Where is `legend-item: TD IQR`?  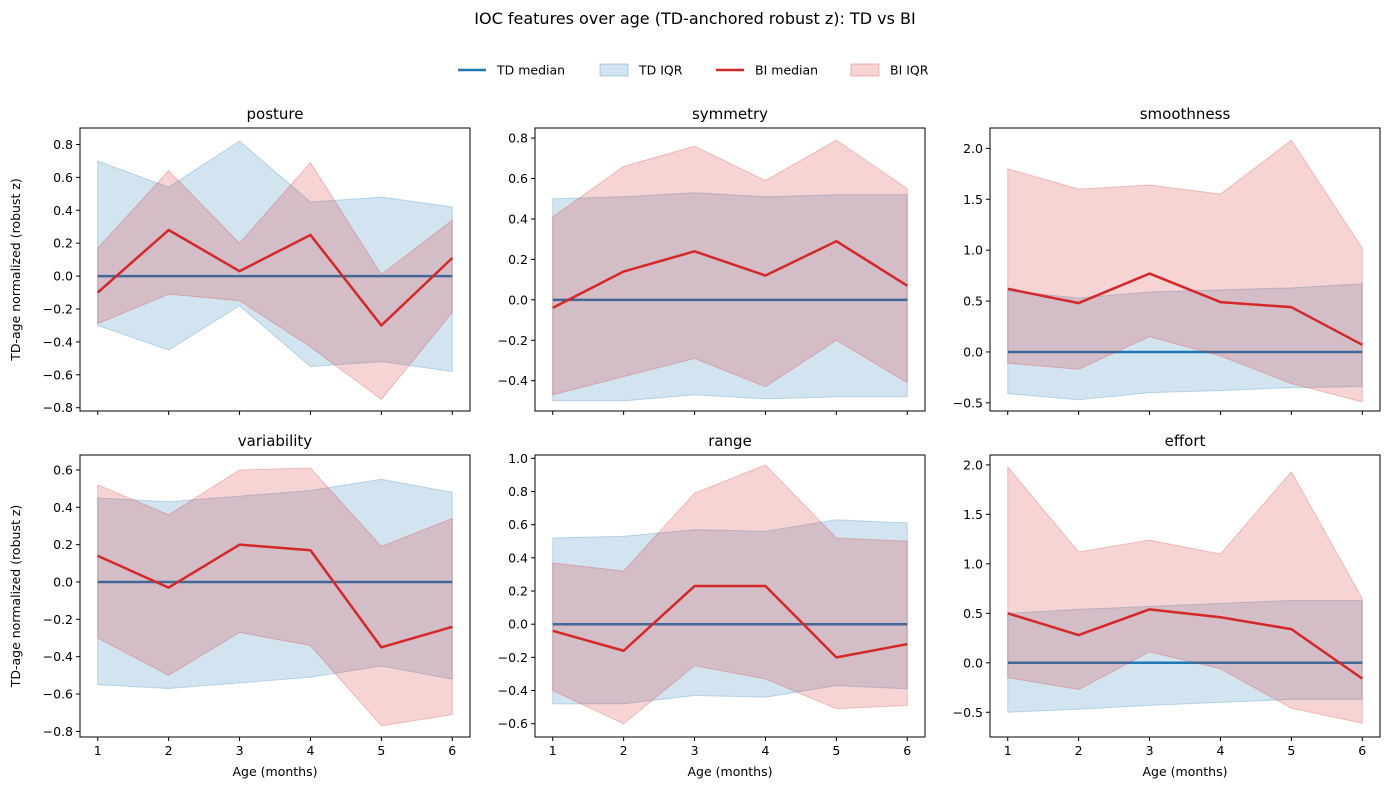
legend-item: TD IQR is located at coordinates (641, 70).